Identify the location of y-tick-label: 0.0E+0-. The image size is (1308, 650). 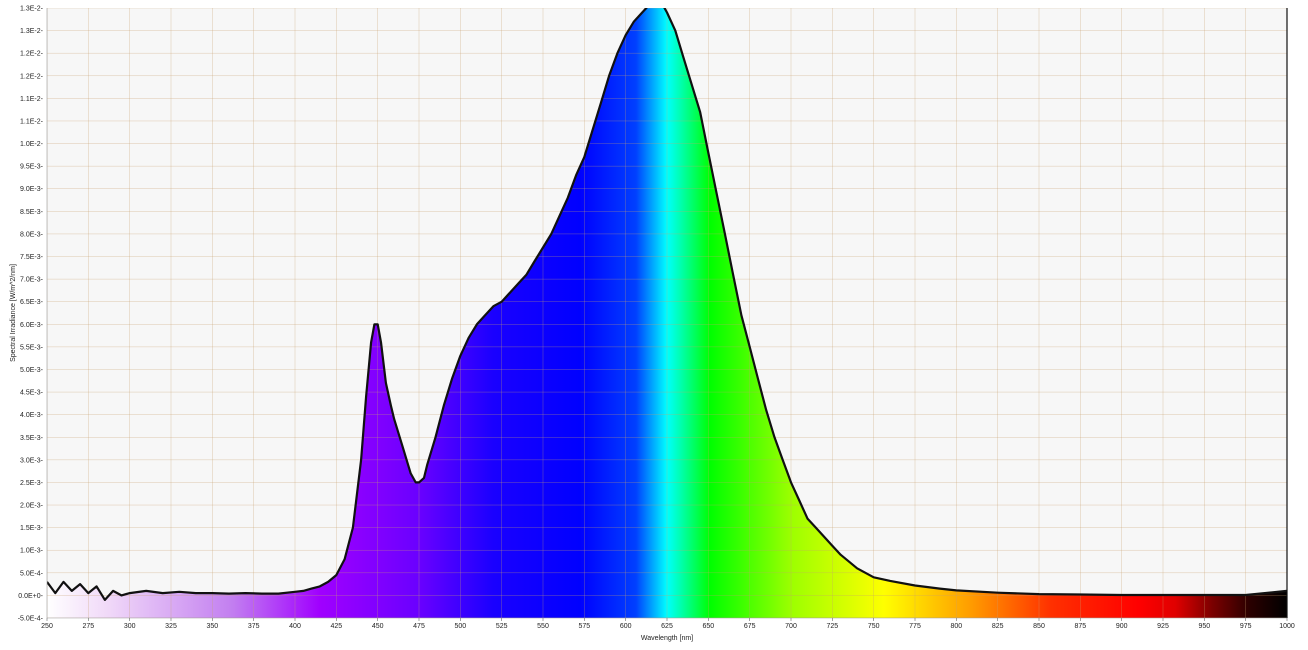
(30, 596).